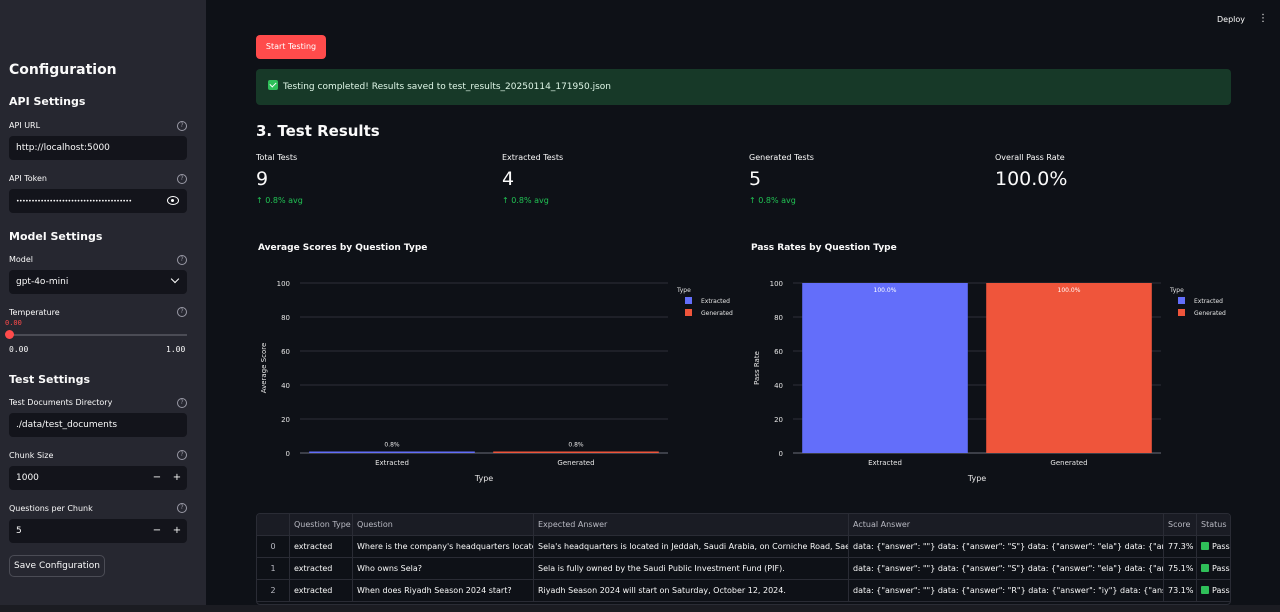  I want to click on docs-dir-label: Test Documents Directory, so click(61, 402).